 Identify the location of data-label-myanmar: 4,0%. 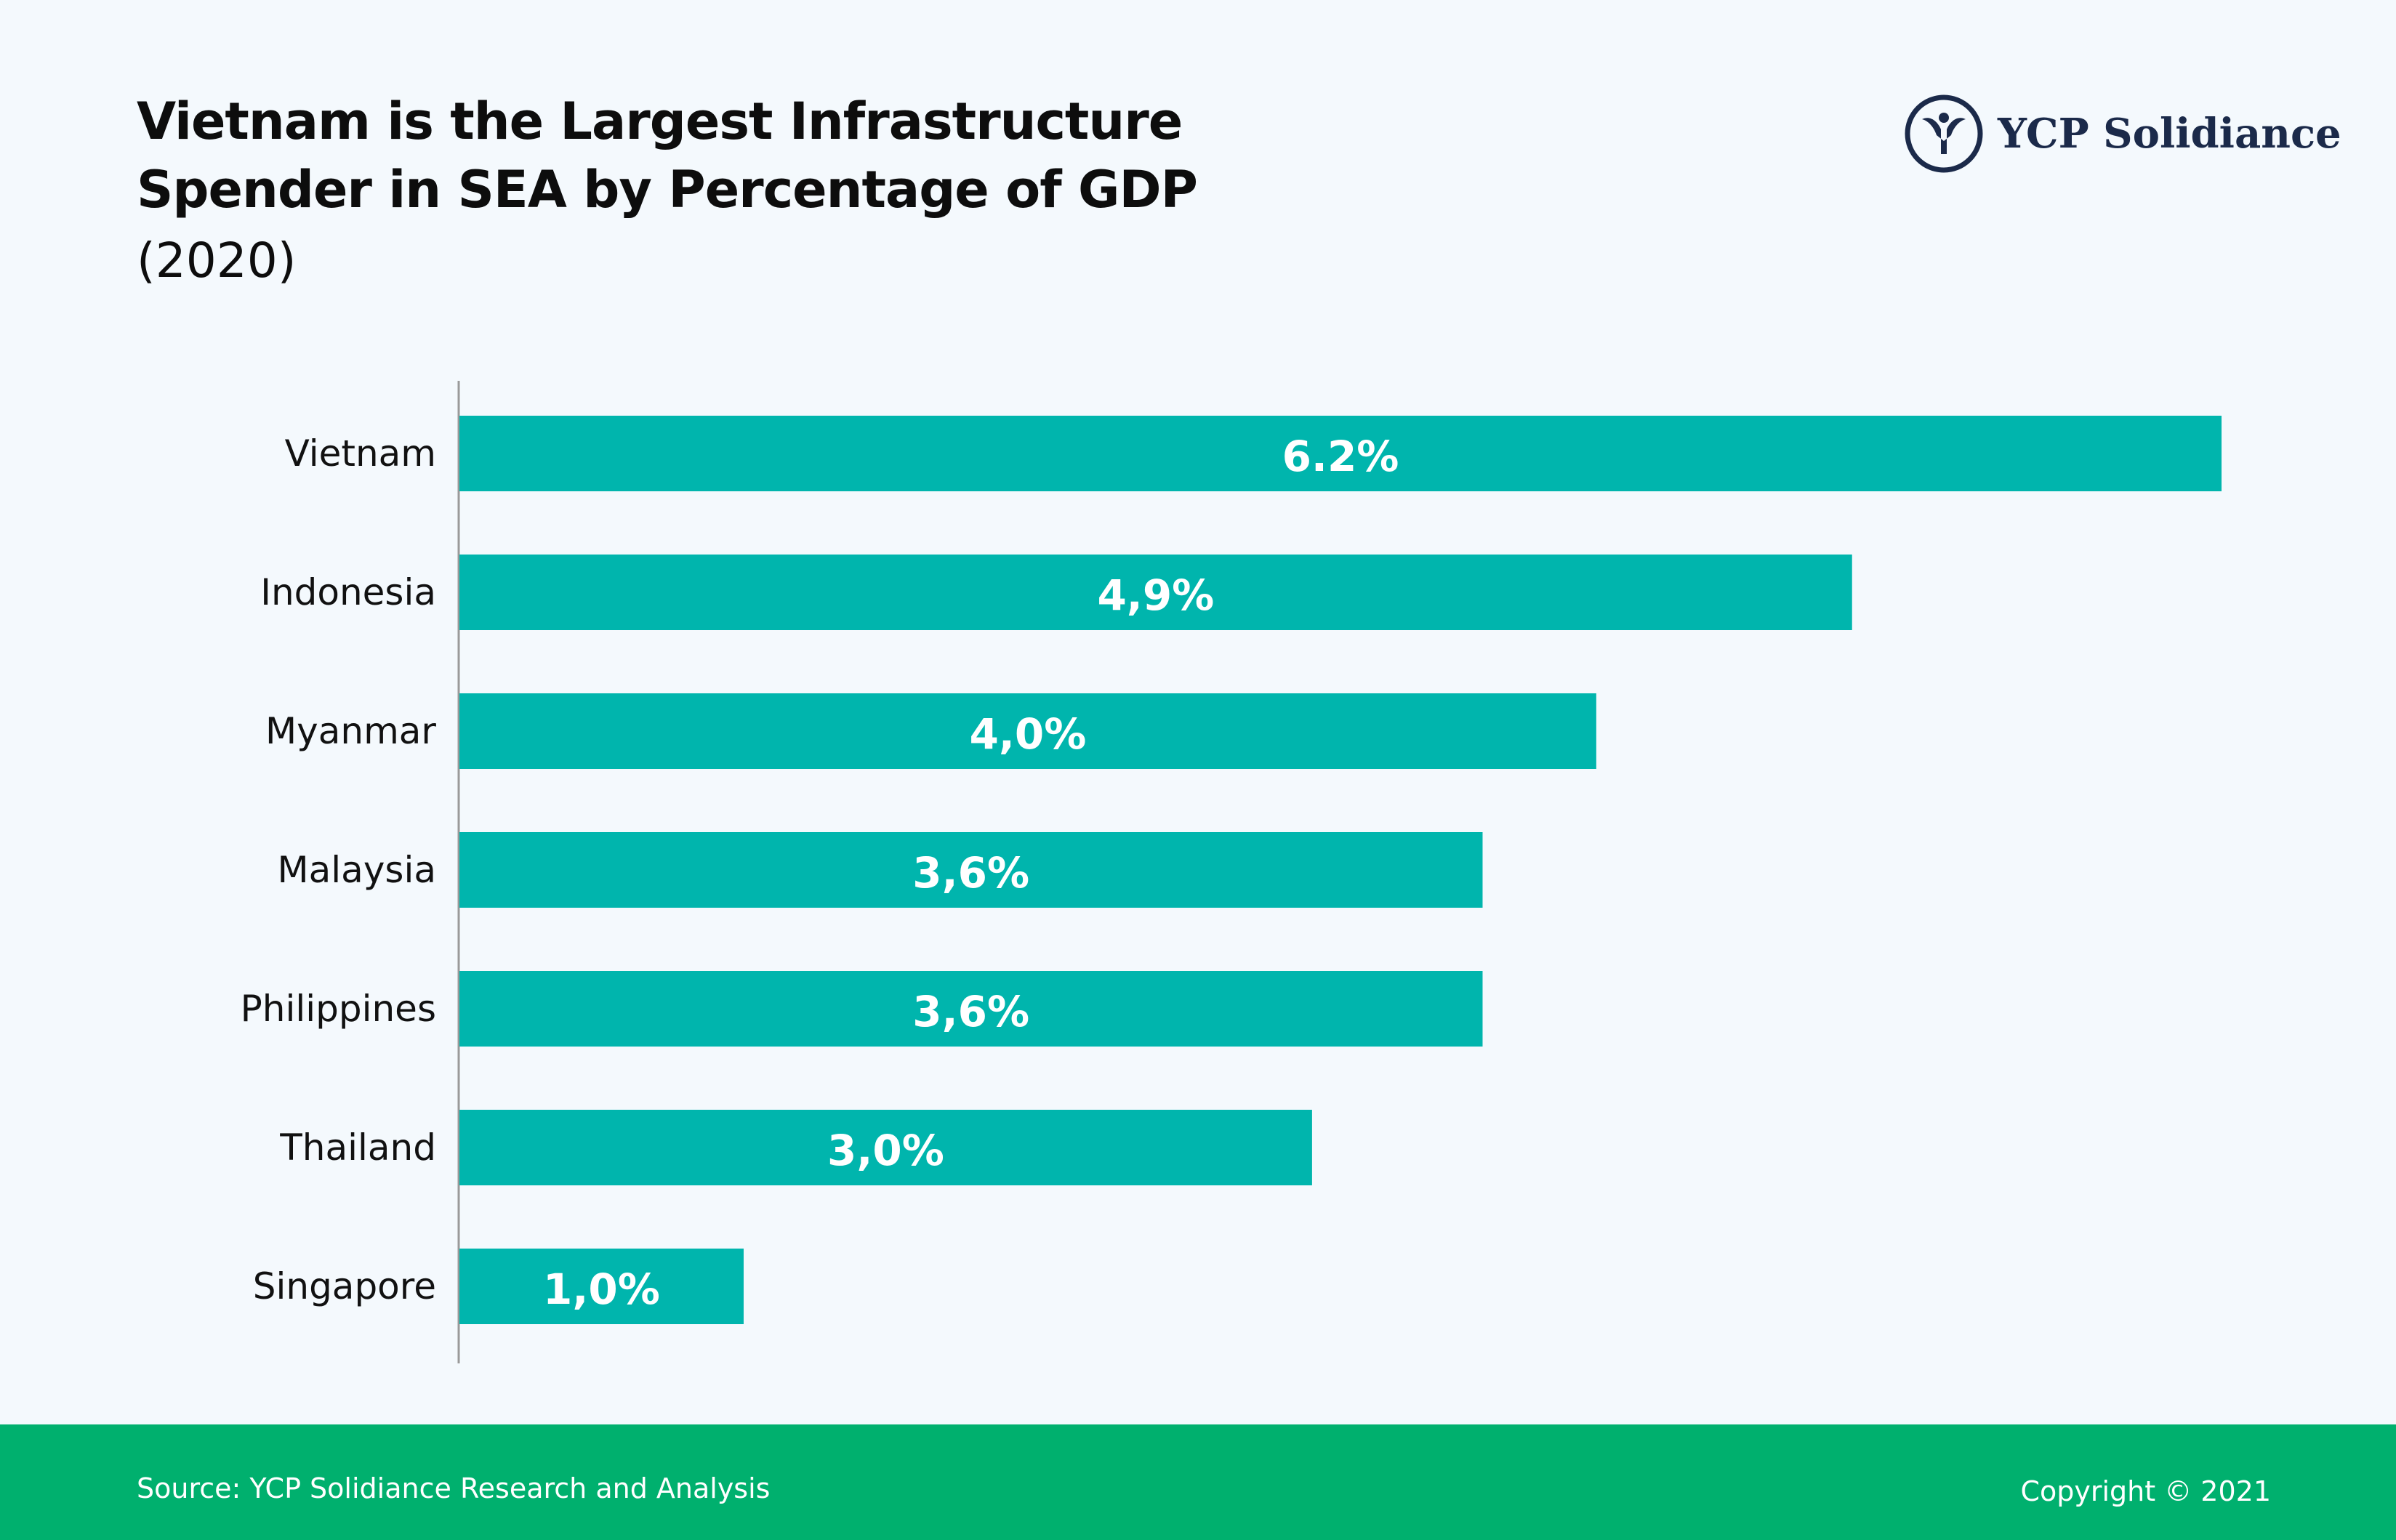
(1028, 734).